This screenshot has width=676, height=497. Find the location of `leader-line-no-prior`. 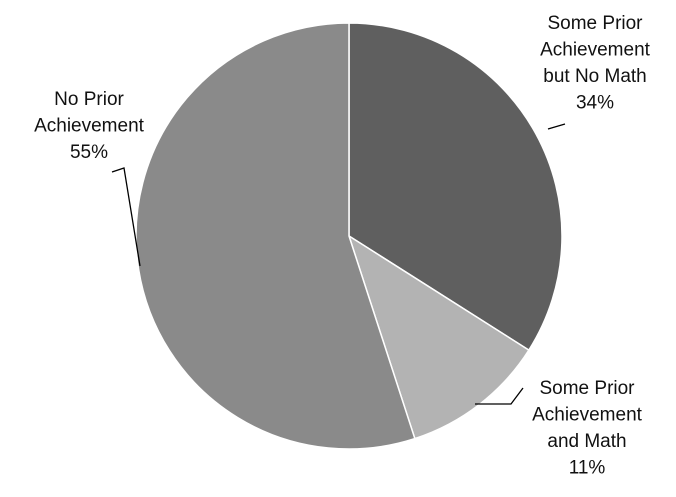

leader-line-no-prior is located at coordinates (126, 217).